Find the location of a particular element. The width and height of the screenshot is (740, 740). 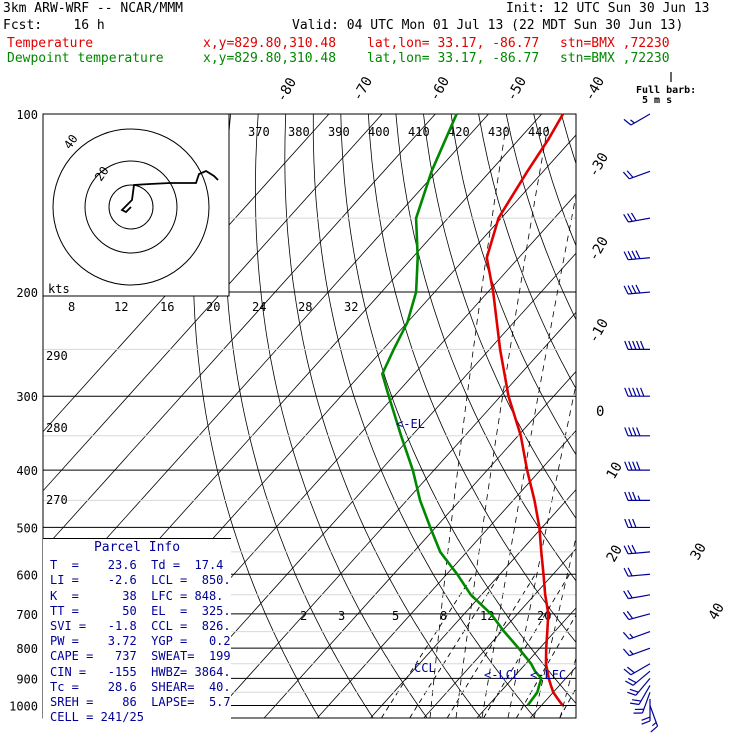

mixing-ratio-label: 2 is located at coordinates (303, 616).